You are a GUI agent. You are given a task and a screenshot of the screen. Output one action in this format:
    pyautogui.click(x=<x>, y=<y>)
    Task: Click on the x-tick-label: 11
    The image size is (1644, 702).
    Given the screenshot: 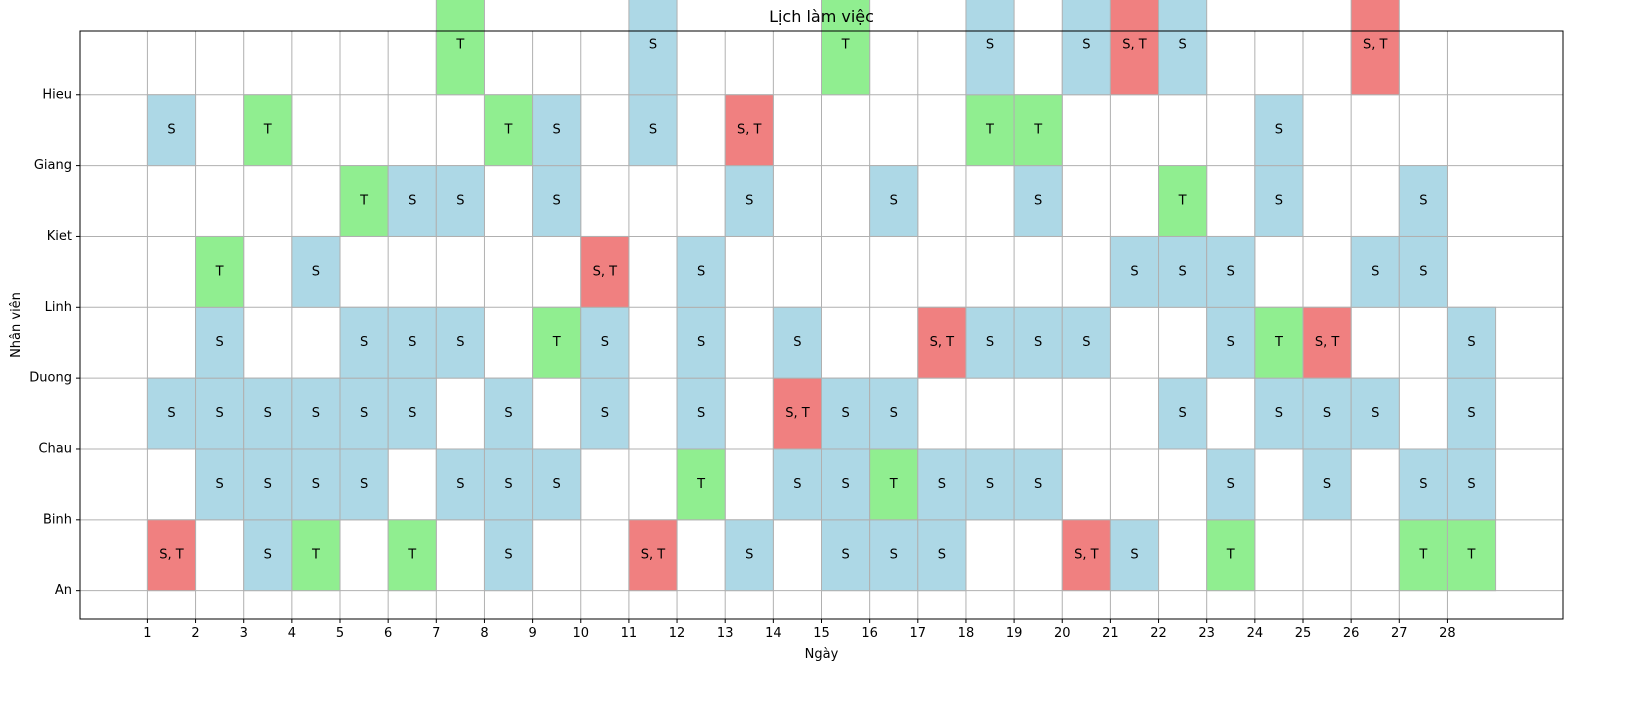 What is the action you would take?
    pyautogui.click(x=629, y=633)
    